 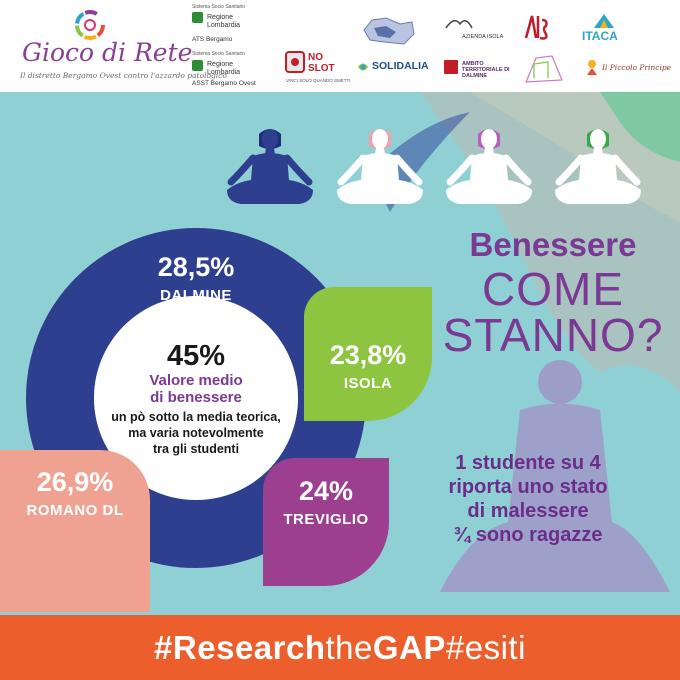 I want to click on isola-shape, so click(x=368, y=354).